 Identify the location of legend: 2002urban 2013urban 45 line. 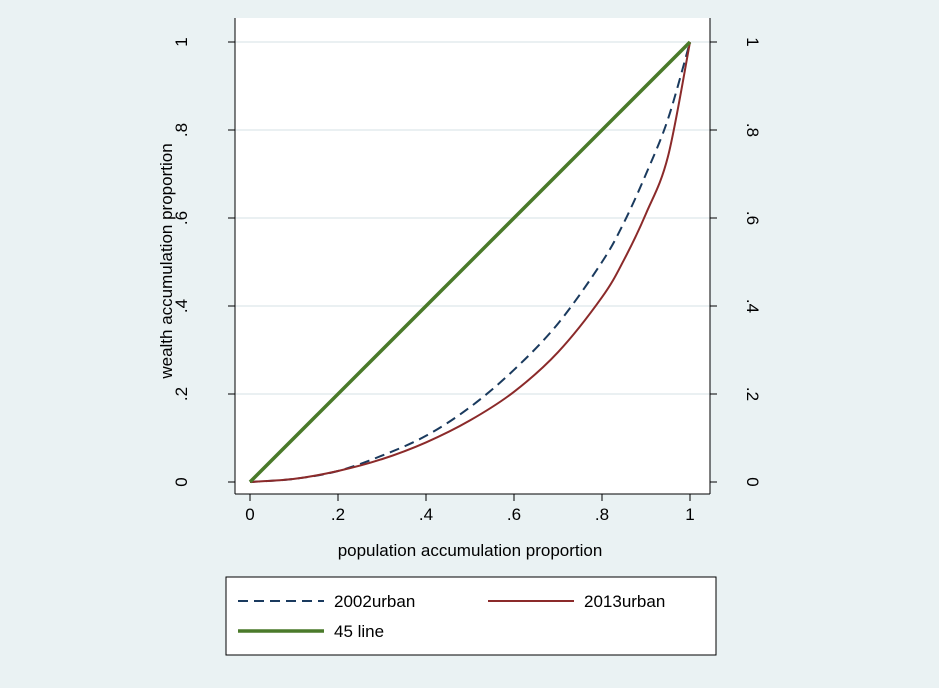
(471, 616).